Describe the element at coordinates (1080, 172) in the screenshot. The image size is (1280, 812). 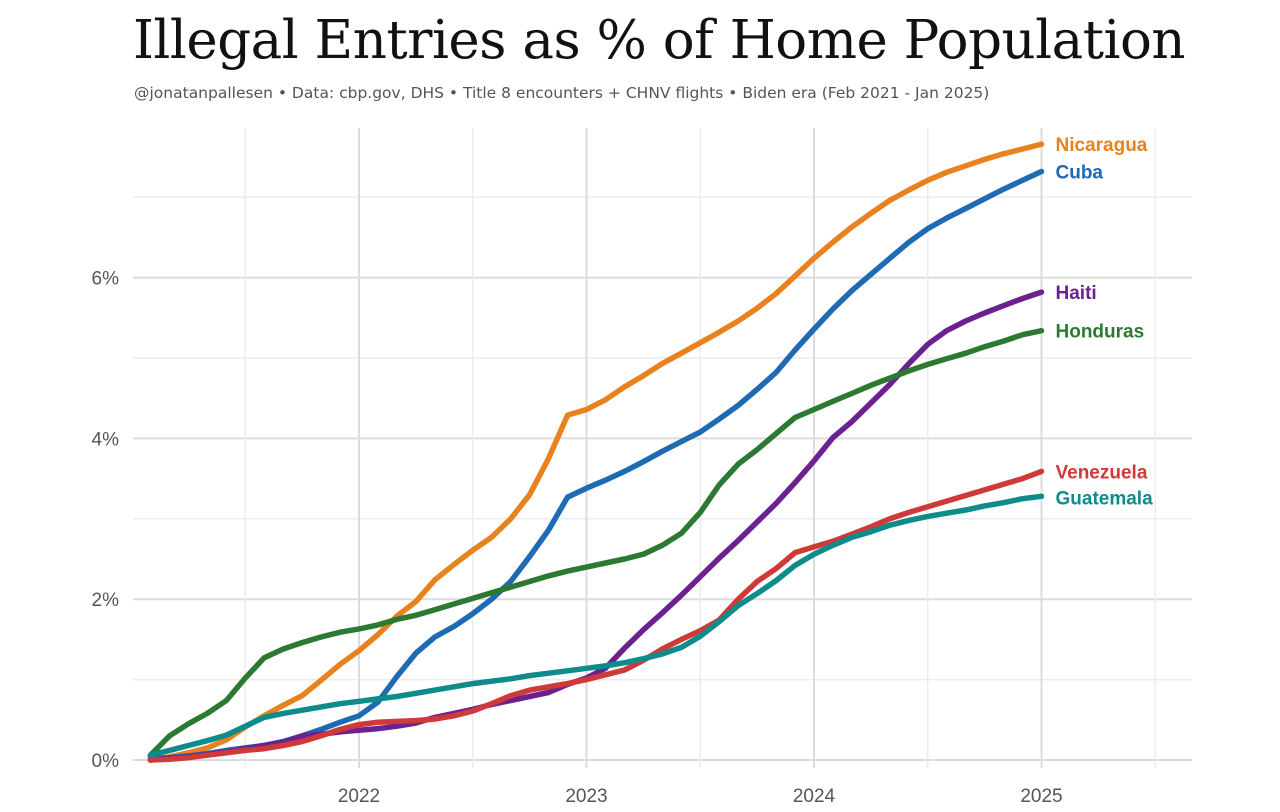
I see `series-label-cuba: Cuba` at that location.